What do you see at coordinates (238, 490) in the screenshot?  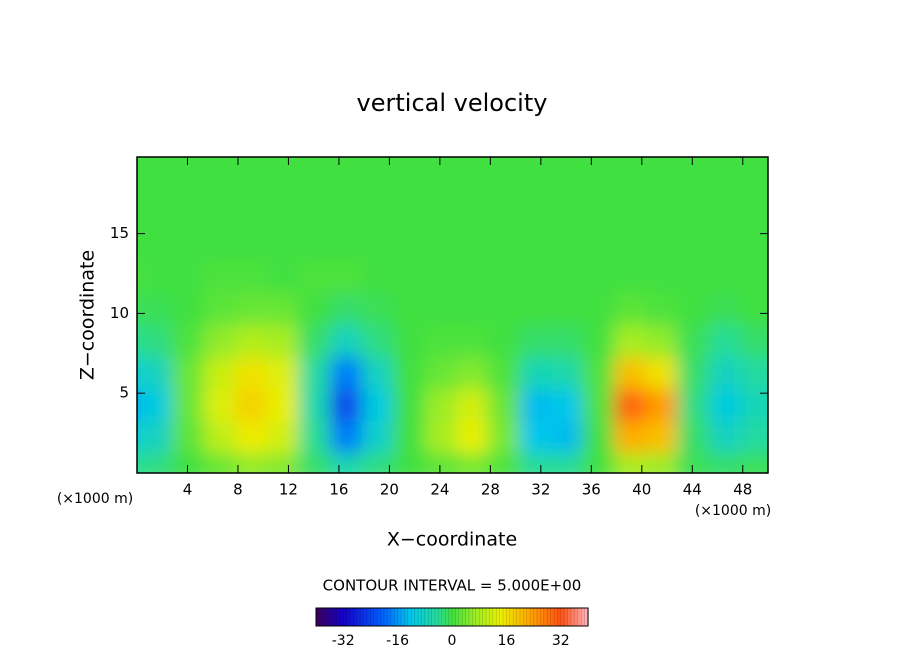 I see `x-tick-label: 8` at bounding box center [238, 490].